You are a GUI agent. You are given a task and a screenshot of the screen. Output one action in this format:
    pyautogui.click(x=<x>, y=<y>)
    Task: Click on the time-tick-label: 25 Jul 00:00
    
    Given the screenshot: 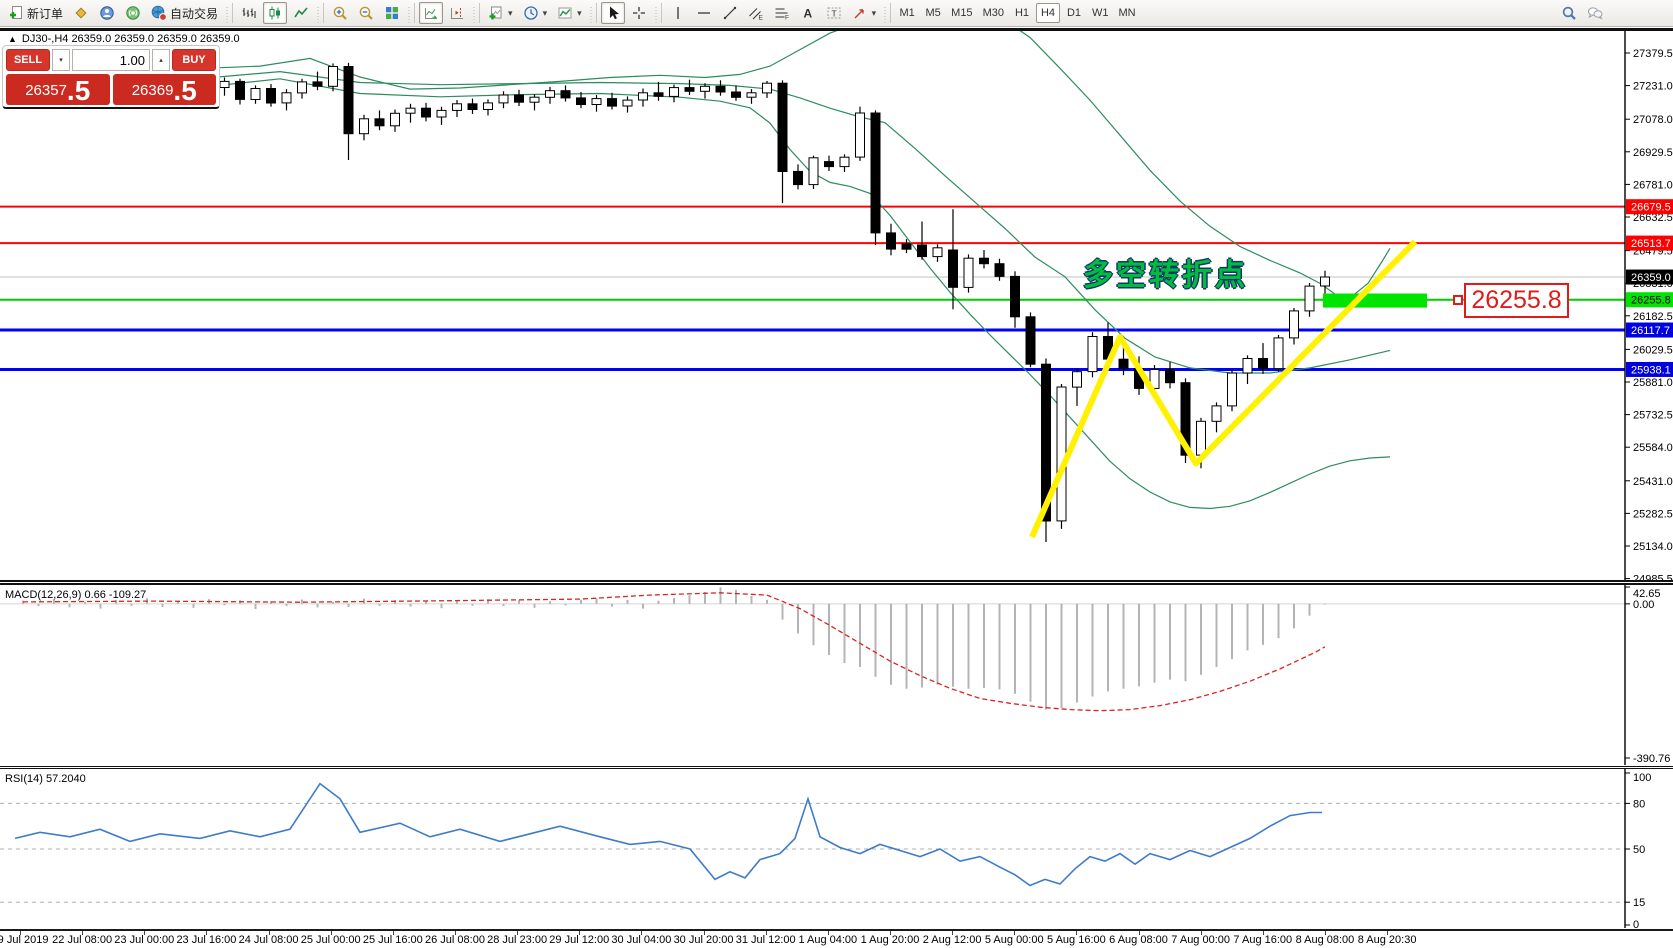 What is the action you would take?
    pyautogui.click(x=330, y=940)
    